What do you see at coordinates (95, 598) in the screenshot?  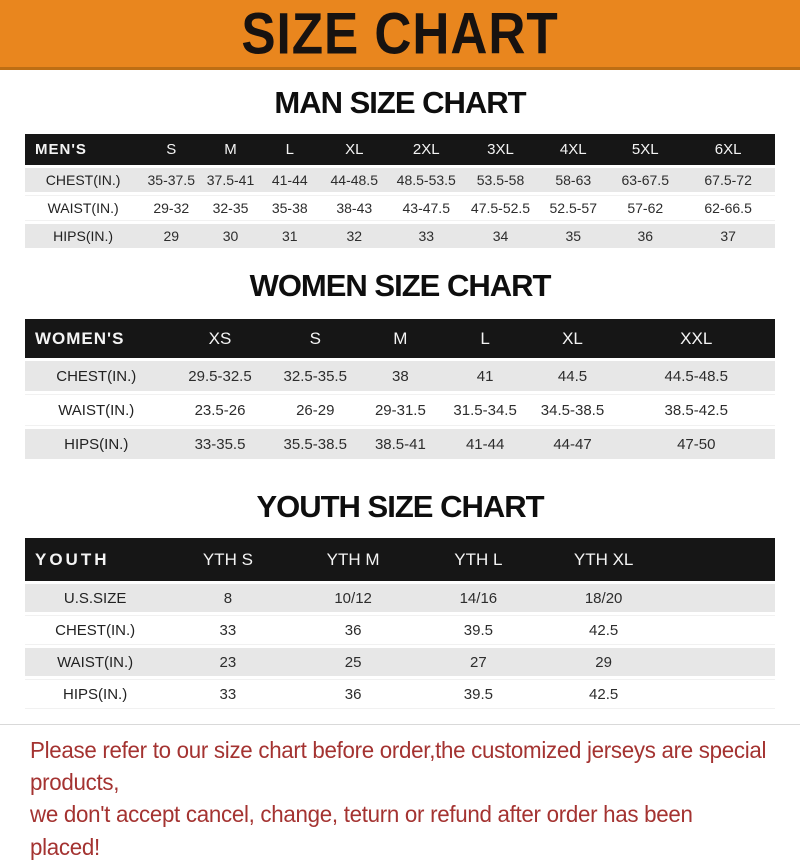 I see `row-label: U.S.SIZE` at bounding box center [95, 598].